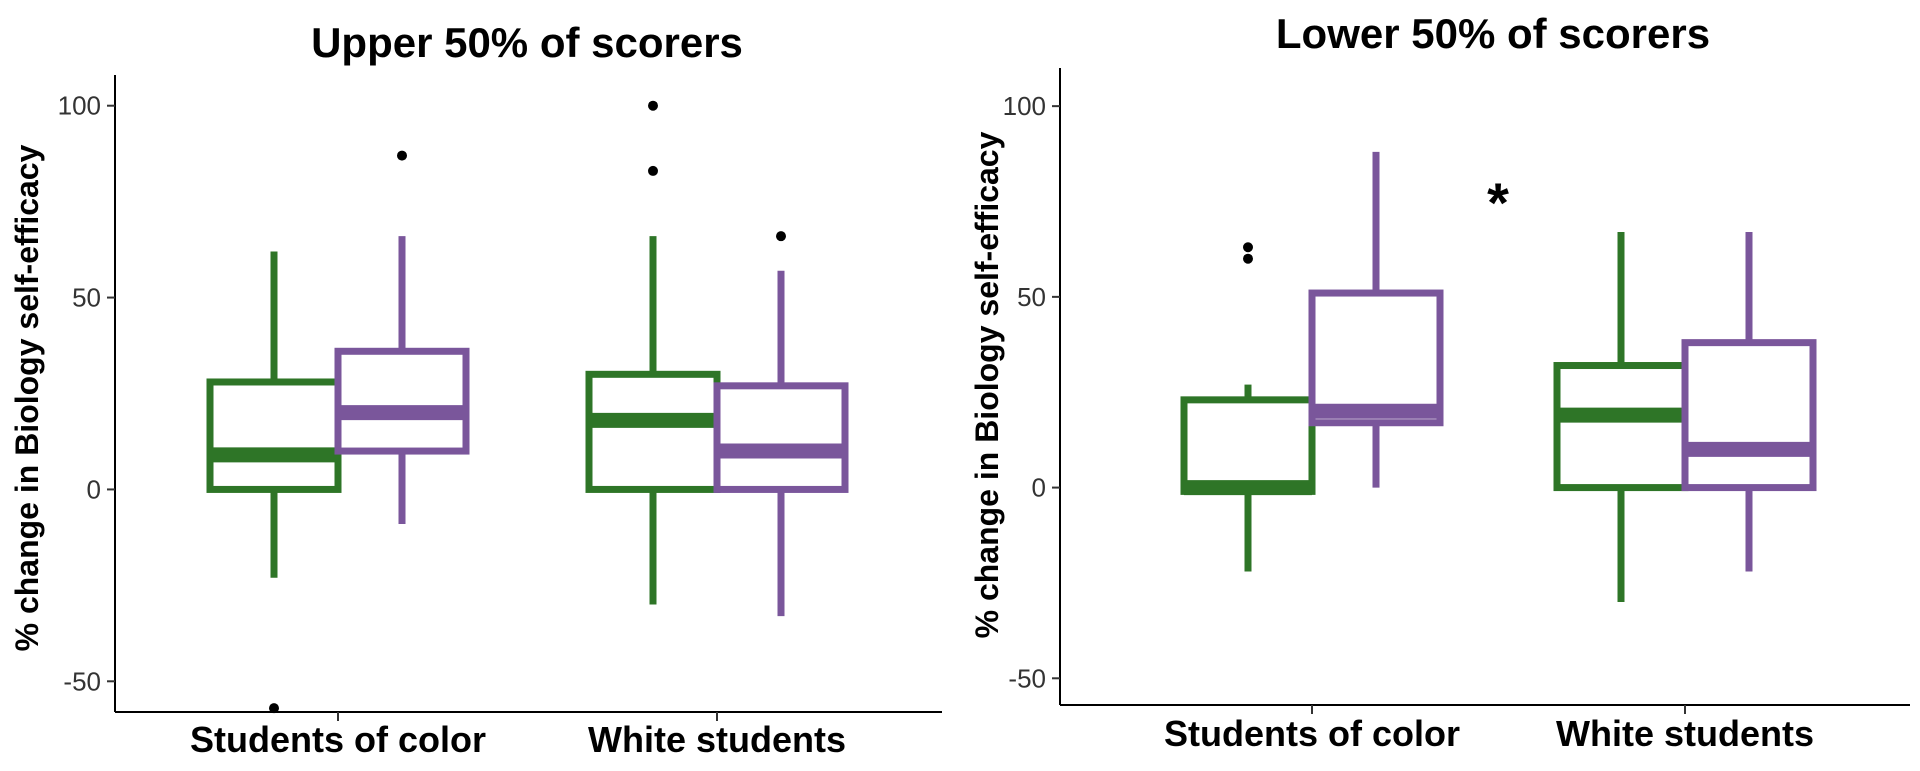  What do you see at coordinates (1498, 202) in the screenshot?
I see `significance-annotation: *` at bounding box center [1498, 202].